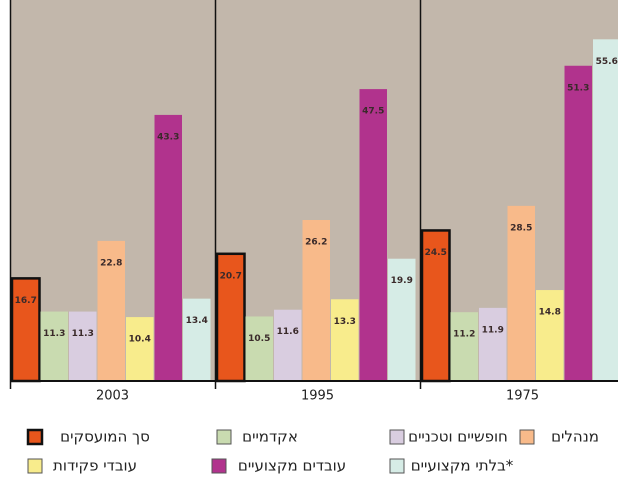 The width and height of the screenshot is (618, 492). I want to click on data-label: 13.3, so click(345, 322).